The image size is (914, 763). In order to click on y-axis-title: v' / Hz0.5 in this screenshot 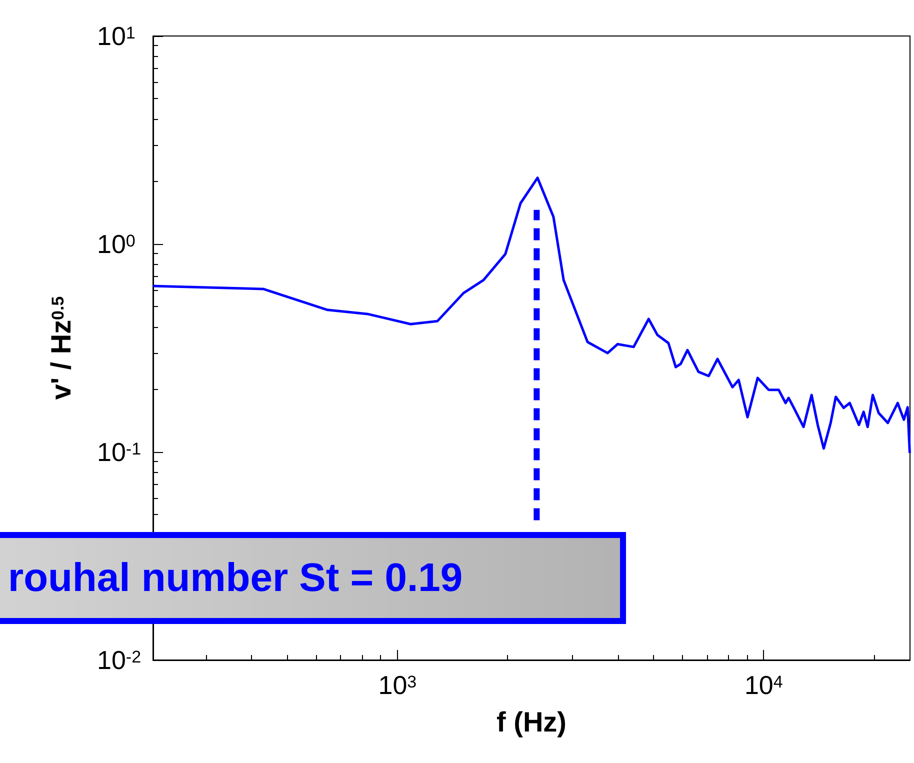, I will do `click(61, 348)`.